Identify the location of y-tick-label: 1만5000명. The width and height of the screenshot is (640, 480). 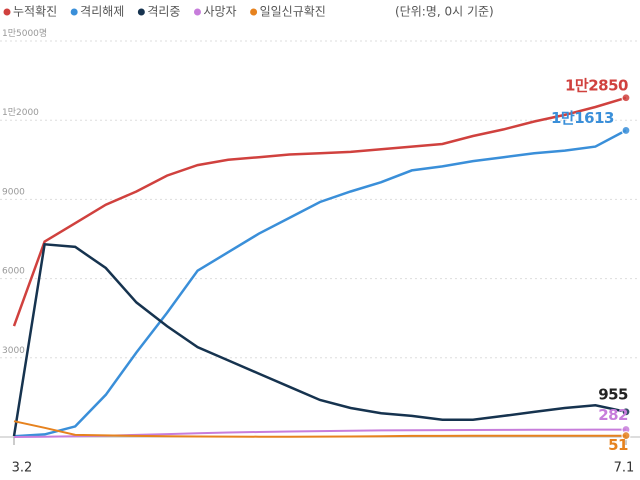
(24, 33).